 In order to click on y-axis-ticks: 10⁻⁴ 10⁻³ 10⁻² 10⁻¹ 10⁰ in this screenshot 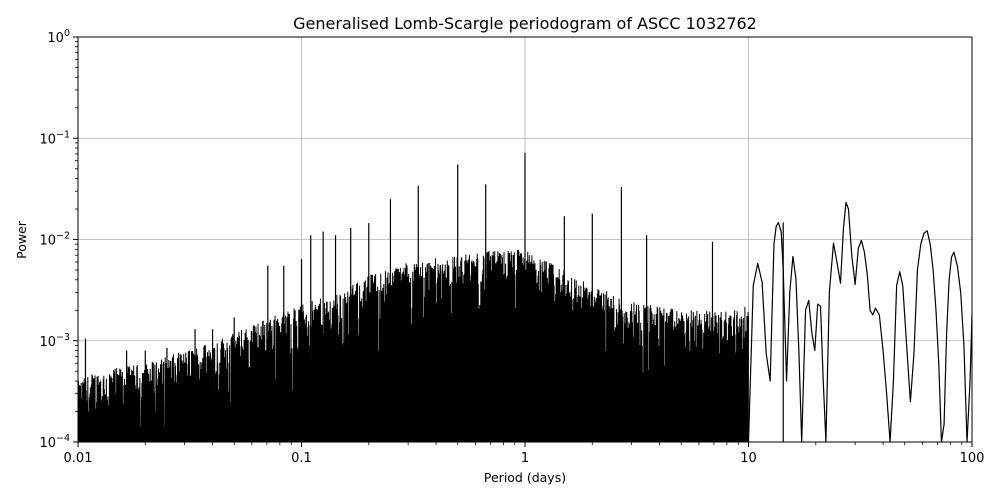, I will do `click(58, 239)`.